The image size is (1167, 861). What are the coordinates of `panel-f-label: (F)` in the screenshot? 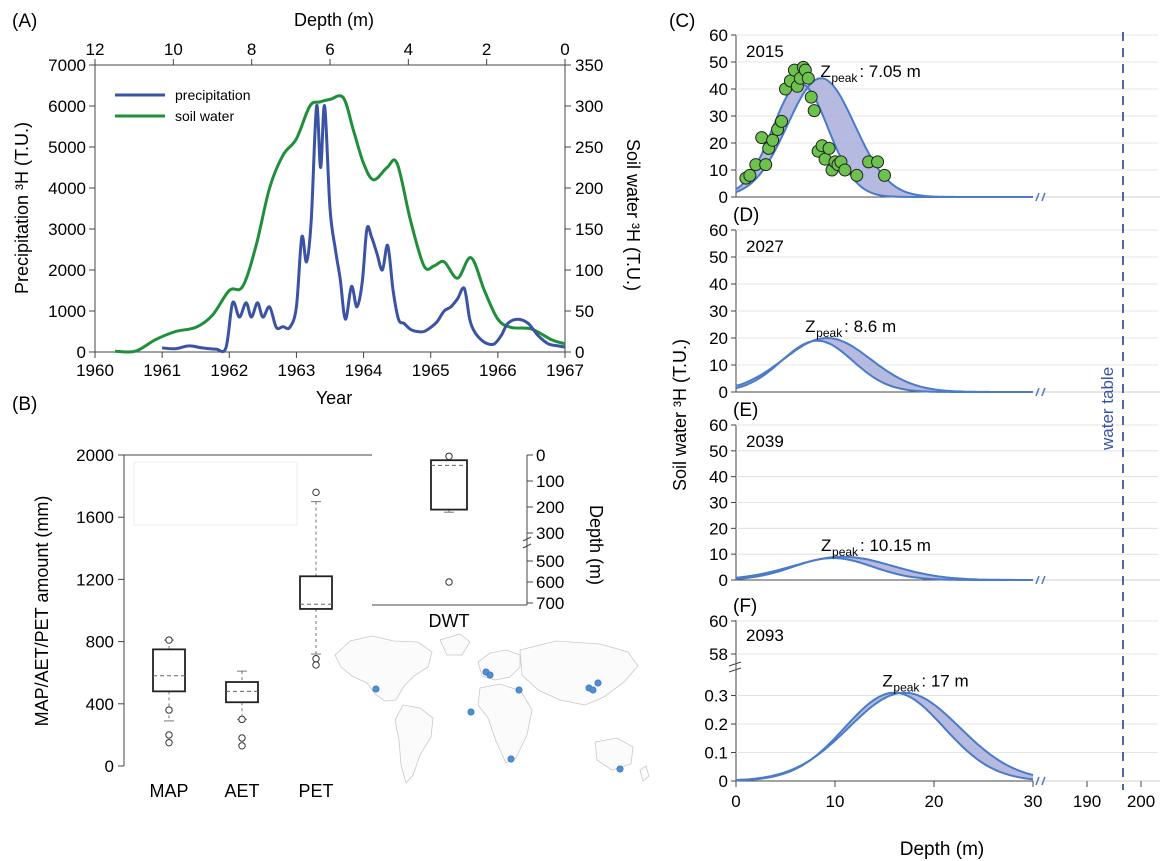 It's located at (745, 606).